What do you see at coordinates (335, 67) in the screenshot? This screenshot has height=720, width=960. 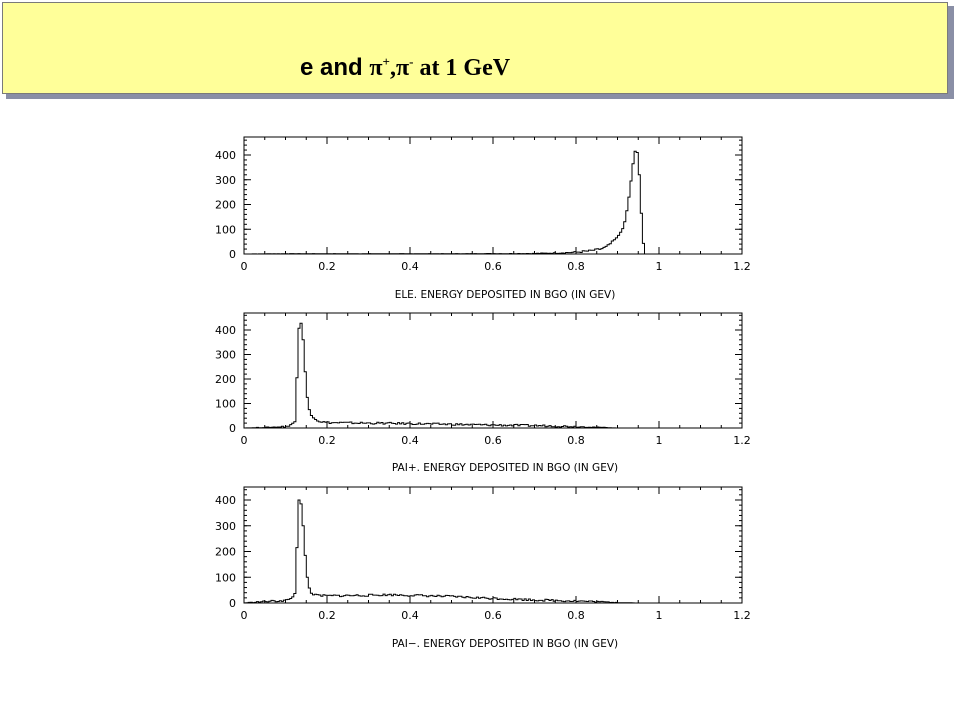 I see `title-text-part1: e and` at bounding box center [335, 67].